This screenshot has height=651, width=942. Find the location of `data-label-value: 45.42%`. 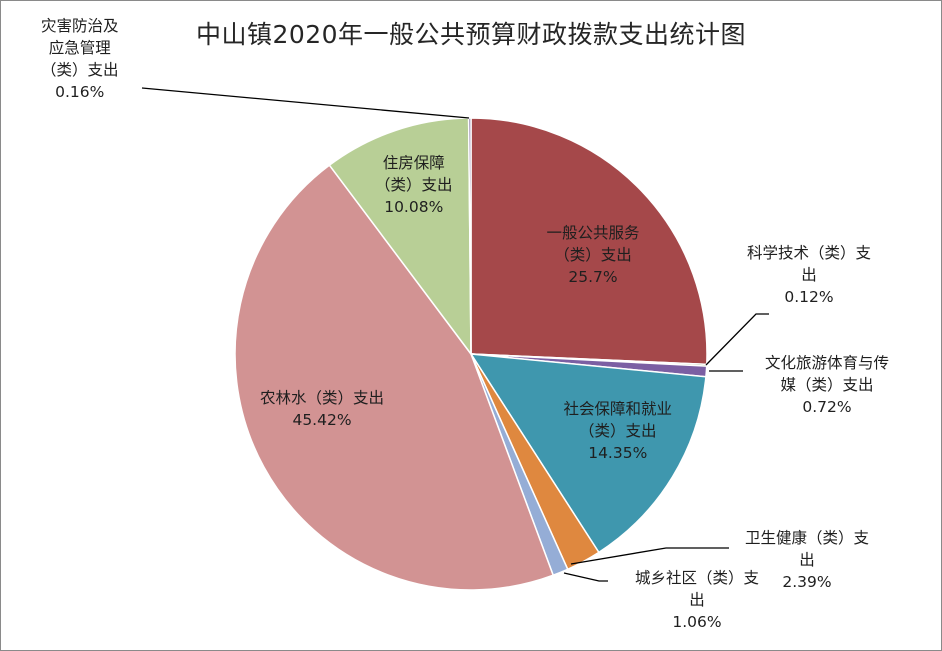

data-label-value: 45.42% is located at coordinates (322, 420).